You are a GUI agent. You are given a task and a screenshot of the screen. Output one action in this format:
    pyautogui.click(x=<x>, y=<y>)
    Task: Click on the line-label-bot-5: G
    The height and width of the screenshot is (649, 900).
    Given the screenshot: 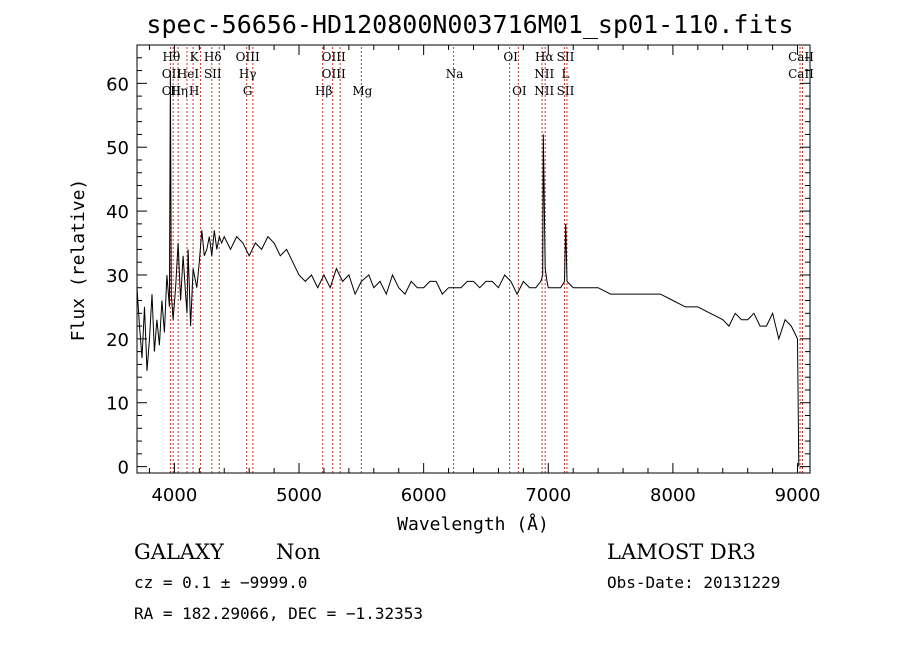 What is the action you would take?
    pyautogui.click(x=248, y=91)
    